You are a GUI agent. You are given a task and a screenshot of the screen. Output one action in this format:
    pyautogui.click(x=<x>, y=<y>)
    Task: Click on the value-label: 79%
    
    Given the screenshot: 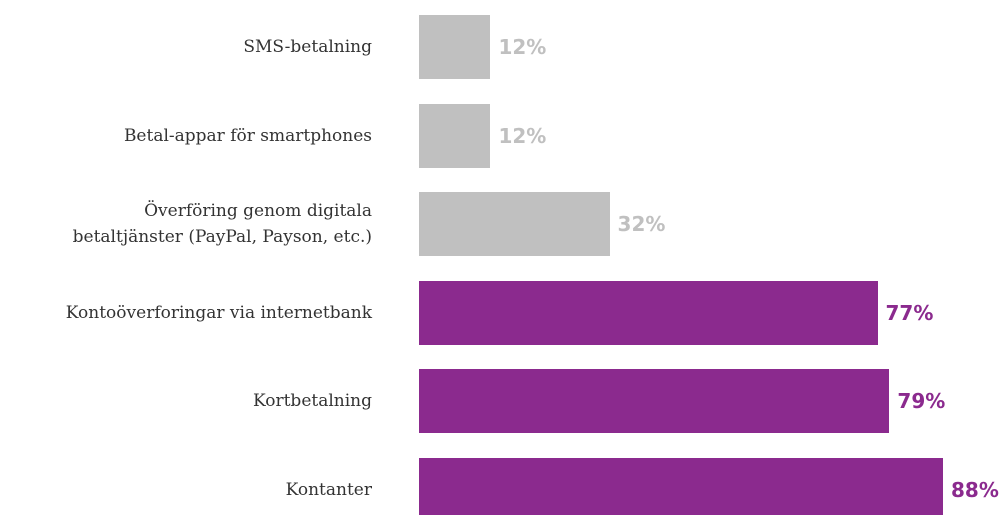 What is the action you would take?
    pyautogui.click(x=921, y=401)
    